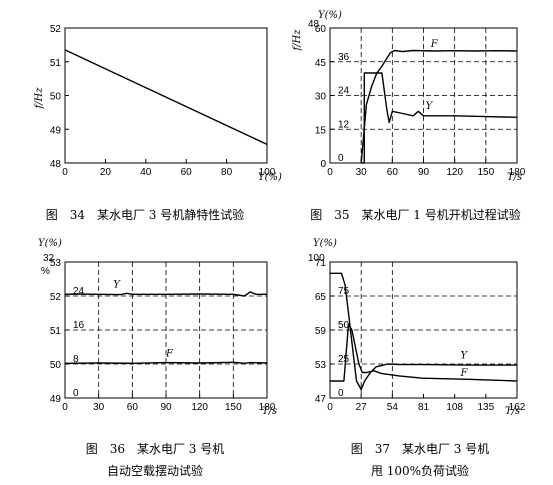 This screenshot has width=553, height=485. Describe the element at coordinates (49, 258) in the screenshot. I see `y2-tick-label: 32` at that location.